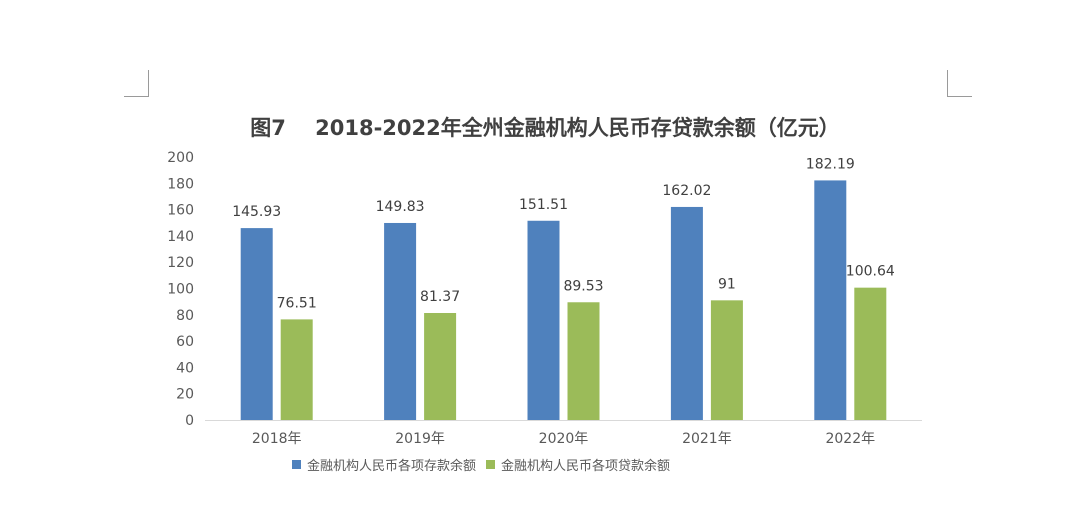 The image size is (1080, 508). I want to click on legend-swatch-deposits, so click(296, 464).